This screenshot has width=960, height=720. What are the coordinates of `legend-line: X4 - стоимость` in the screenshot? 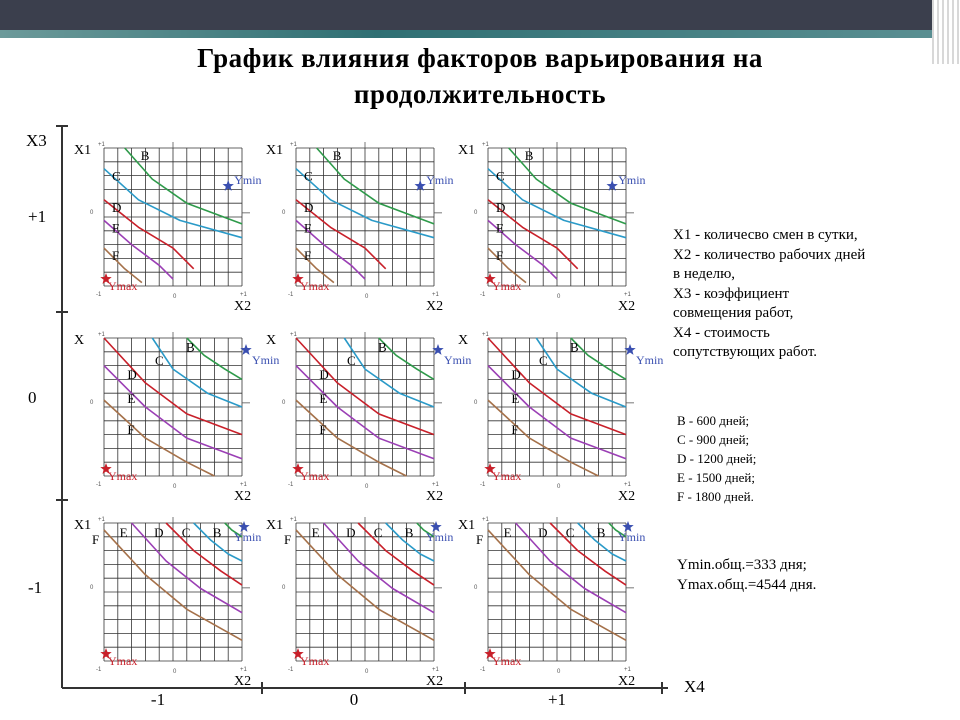 It's located at (721, 332).